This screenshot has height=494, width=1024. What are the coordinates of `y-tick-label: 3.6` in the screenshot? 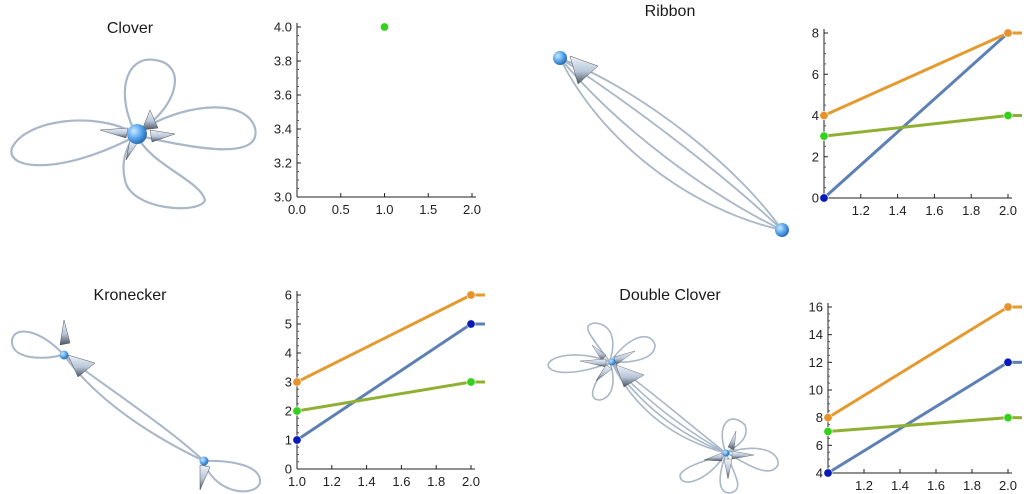 It's located at (283, 95).